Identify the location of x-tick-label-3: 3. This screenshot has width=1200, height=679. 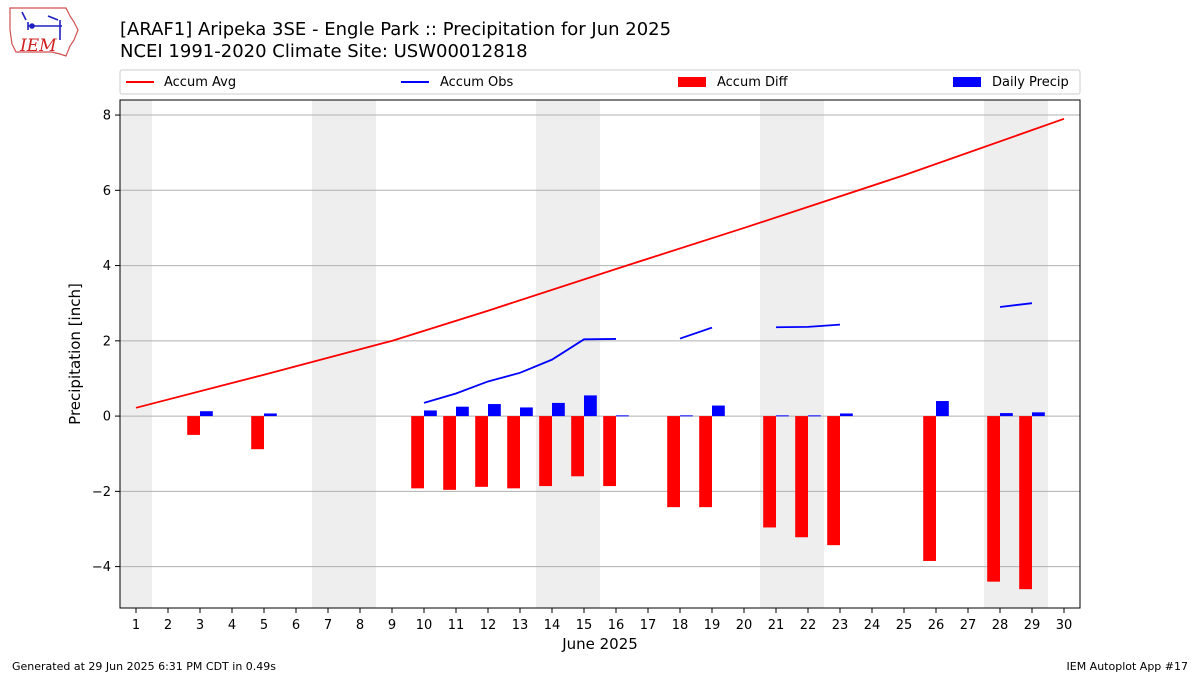
(200, 625).